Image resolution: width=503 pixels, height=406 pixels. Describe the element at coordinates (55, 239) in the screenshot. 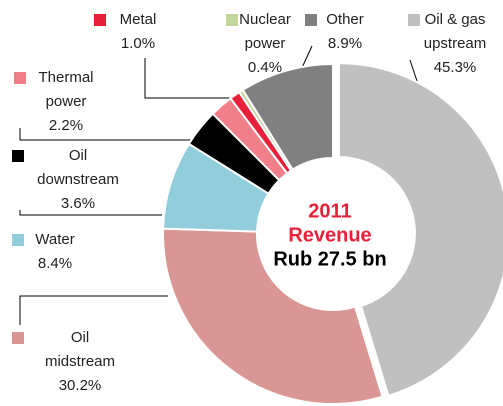

I see `category-name: Water` at that location.